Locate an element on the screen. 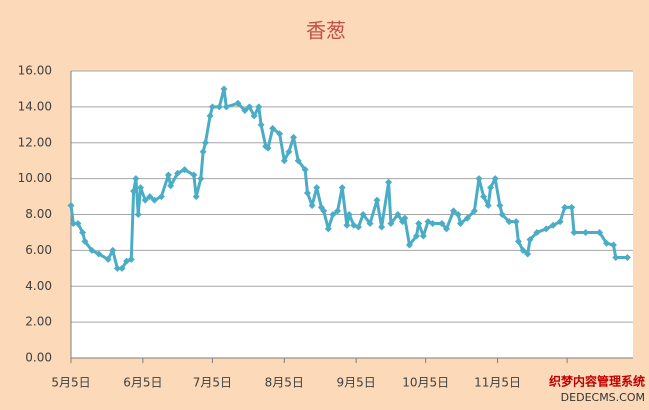  y-tick-label: 16.00 is located at coordinates (35, 71).